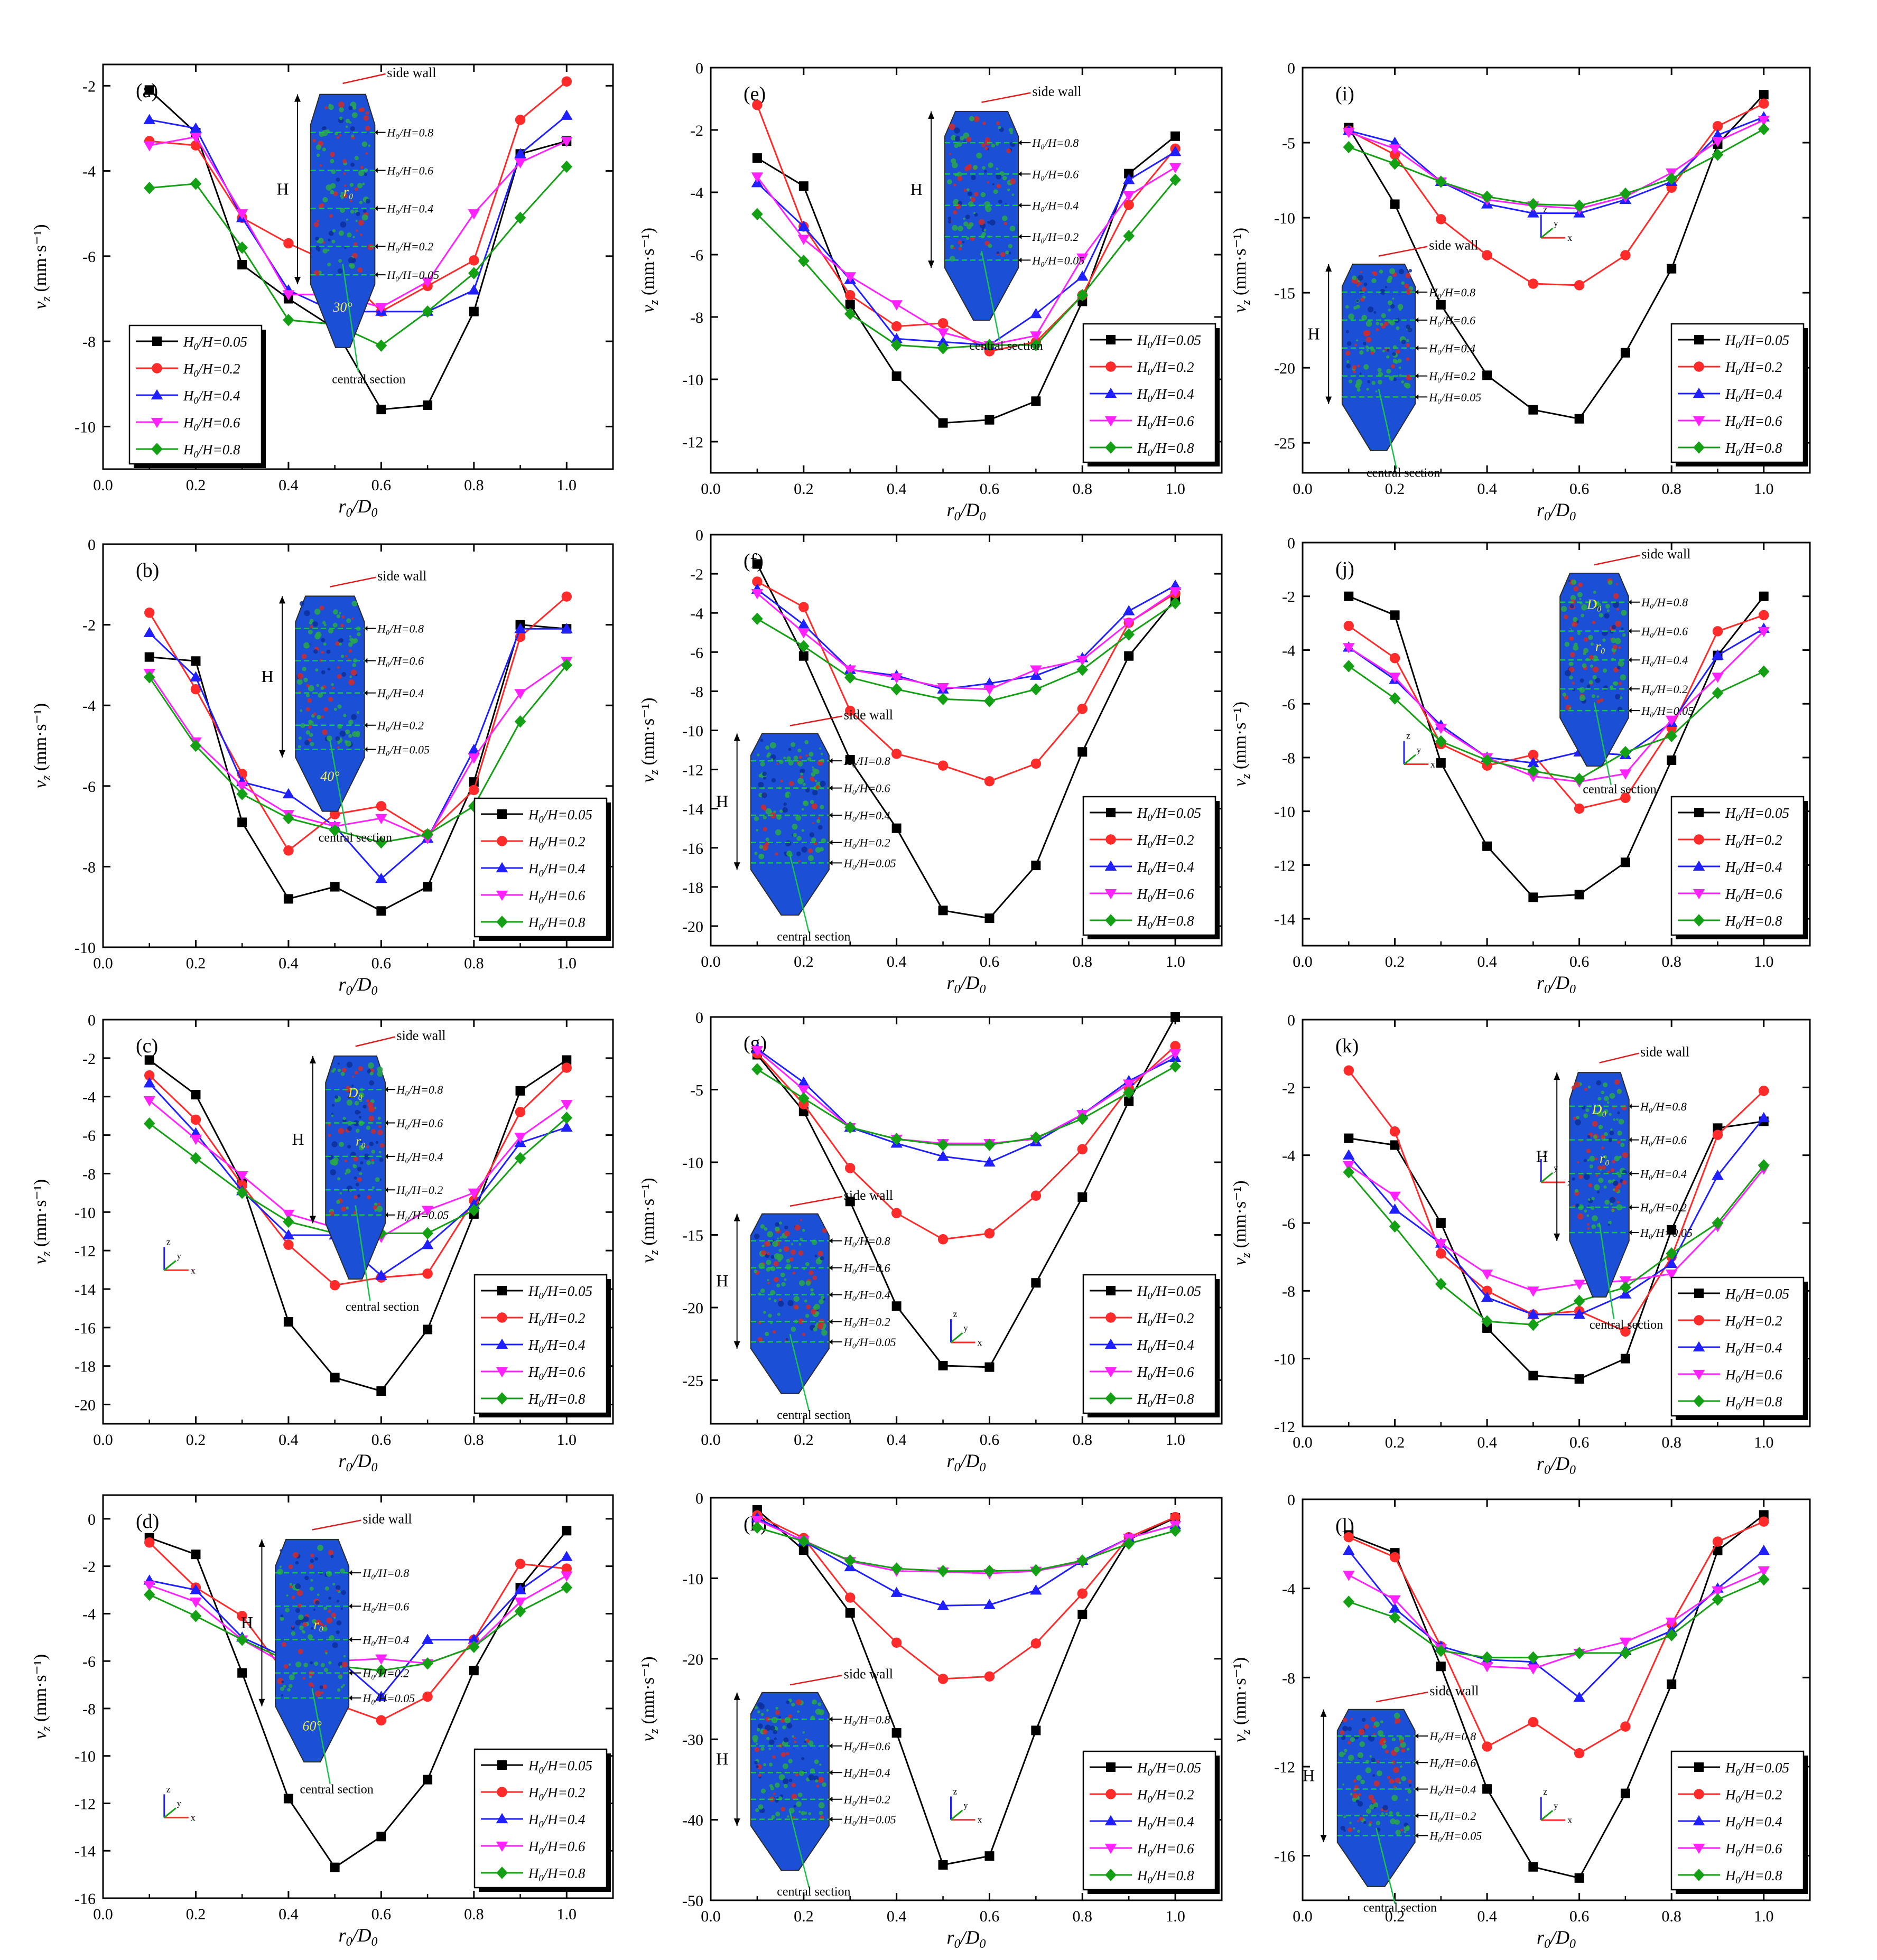  I want to click on xlabel-r: r, so click(342, 1935).